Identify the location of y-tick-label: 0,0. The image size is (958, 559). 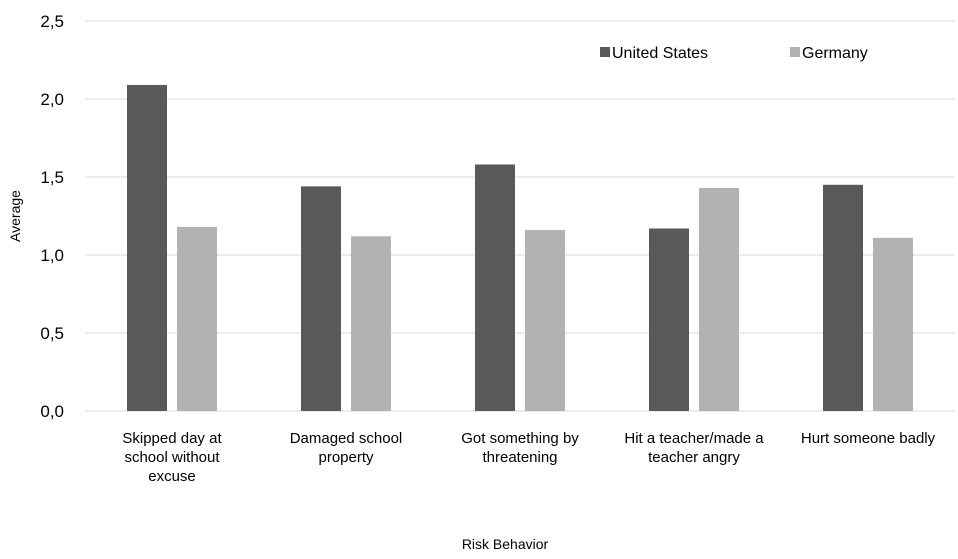
(52, 411).